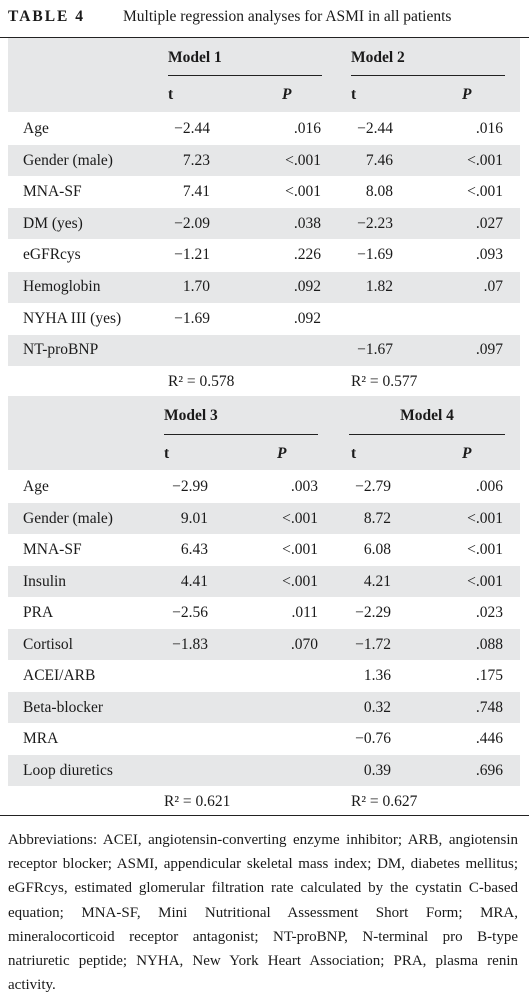 The width and height of the screenshot is (529, 1003). Describe the element at coordinates (190, 486) in the screenshot. I see `cell: −2.99` at that location.